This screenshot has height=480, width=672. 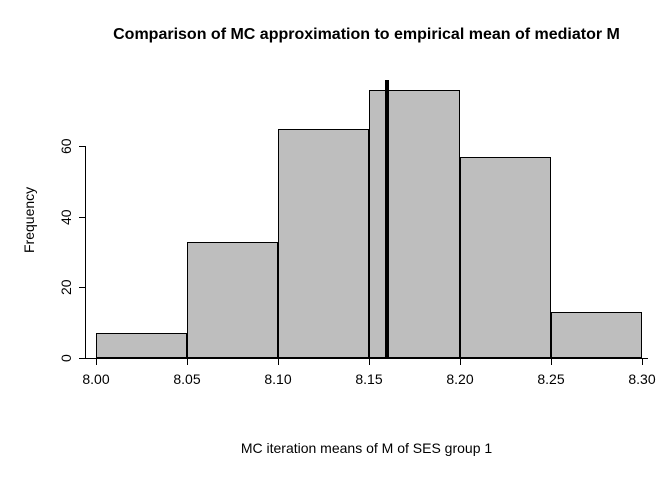 I want to click on y-tick-label: 60, so click(x=66, y=146).